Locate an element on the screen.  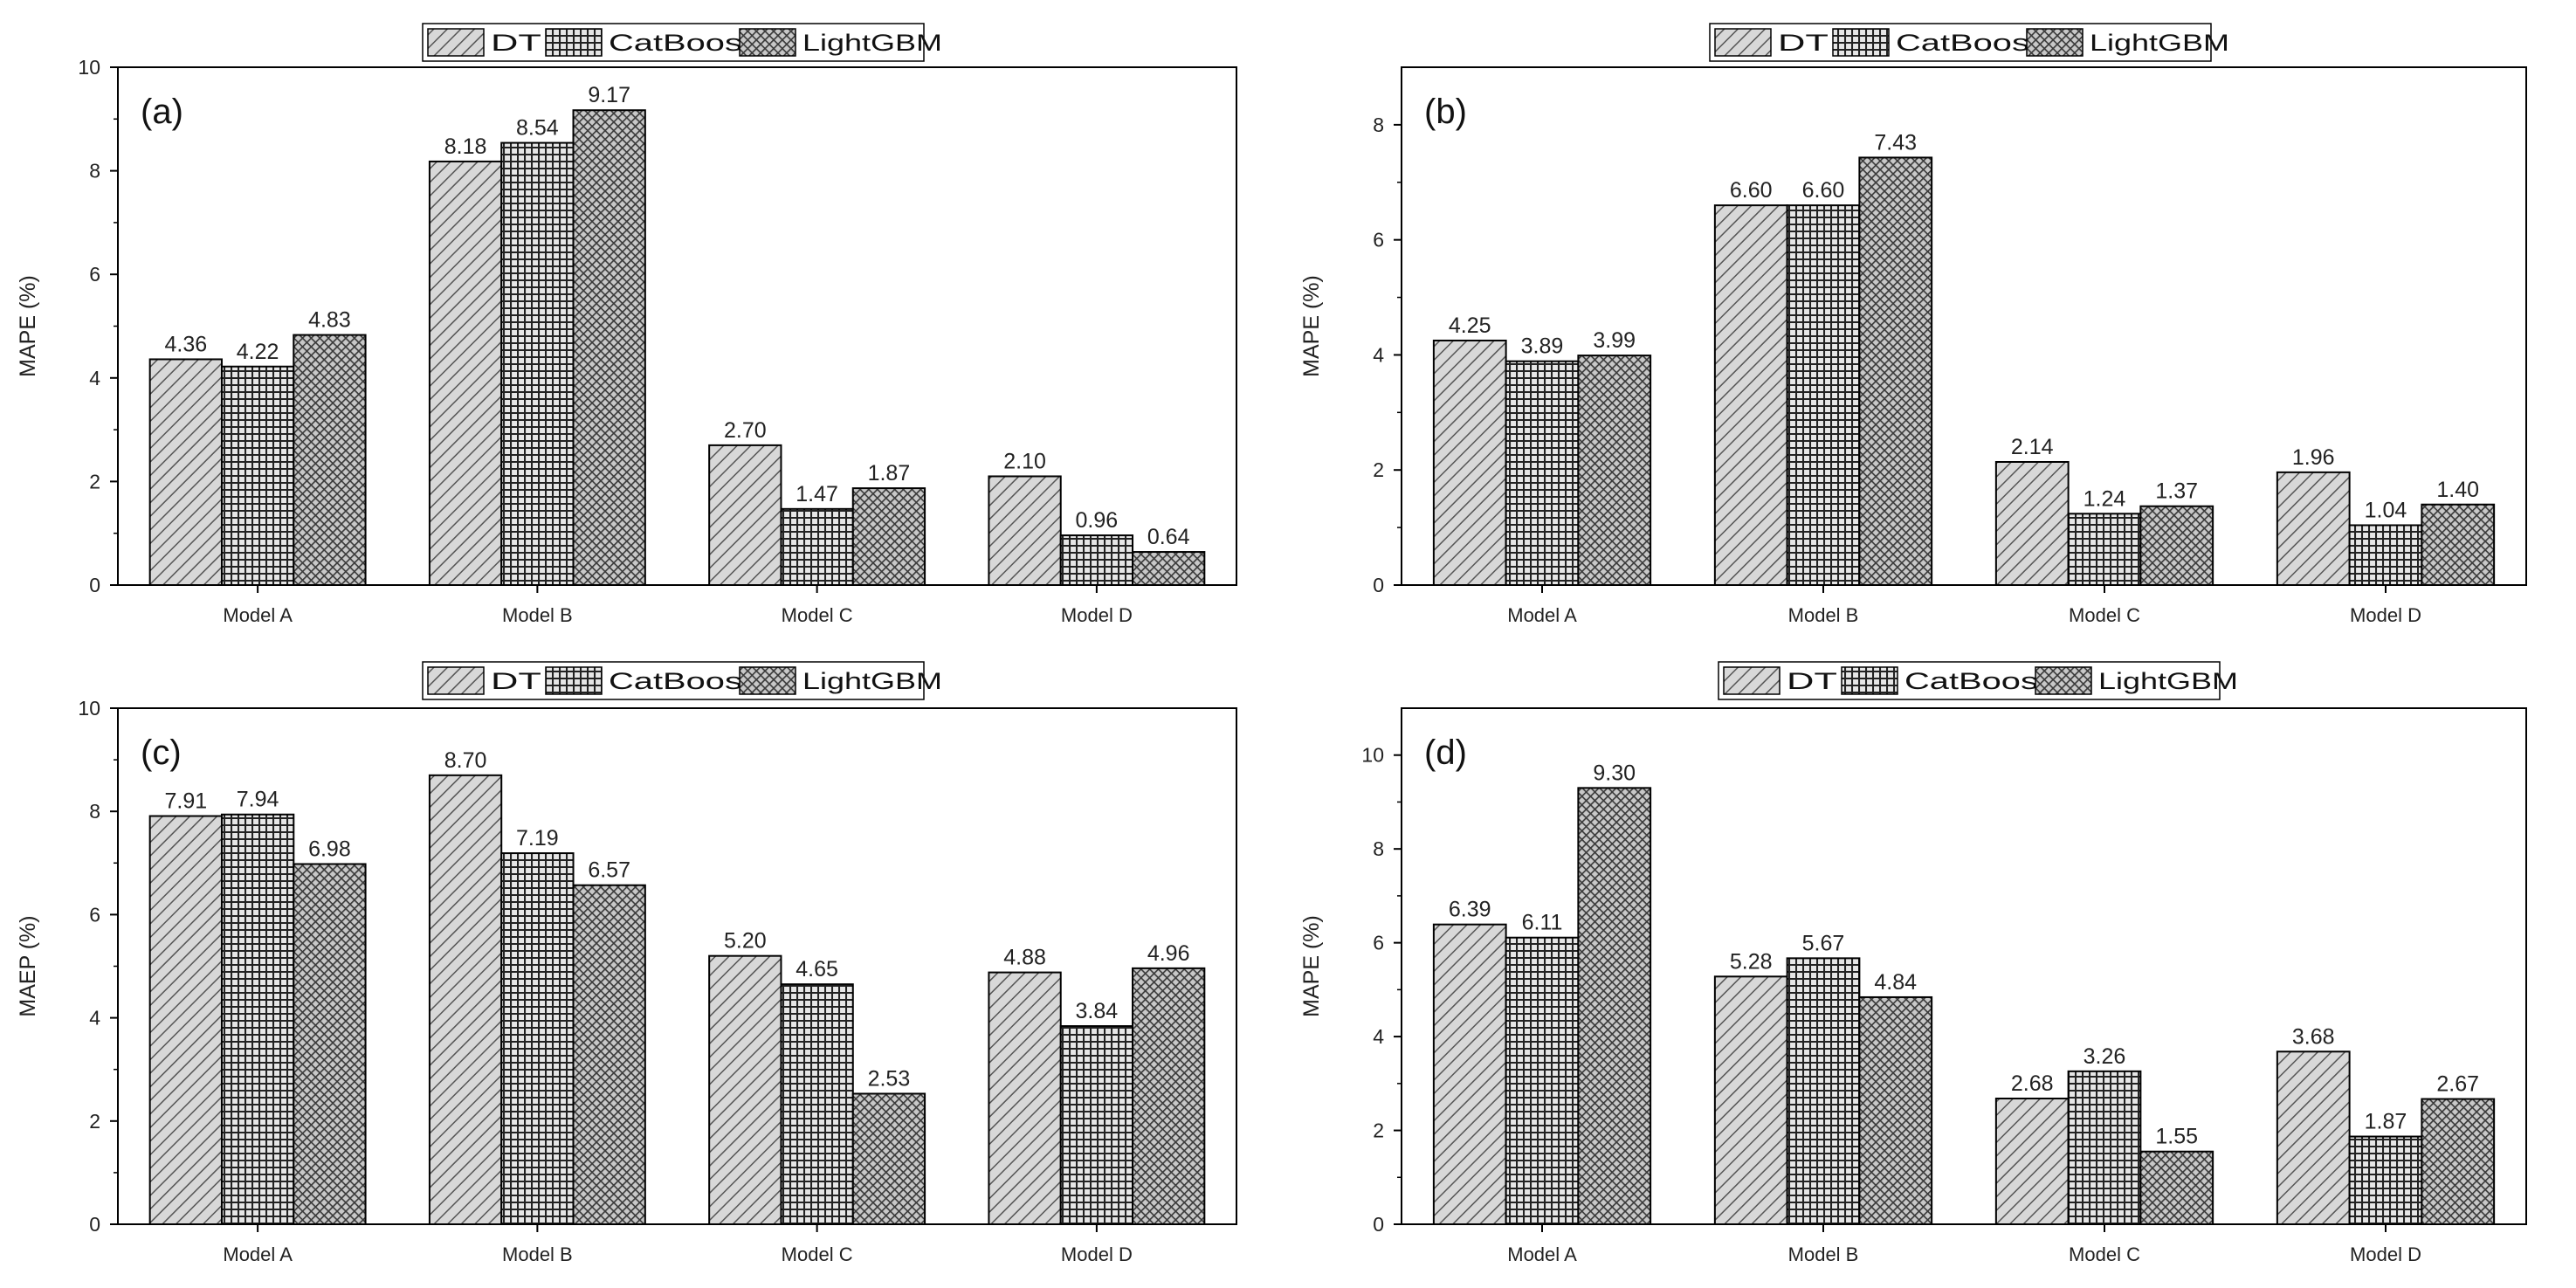
data-label: 0.64 is located at coordinates (1168, 537).